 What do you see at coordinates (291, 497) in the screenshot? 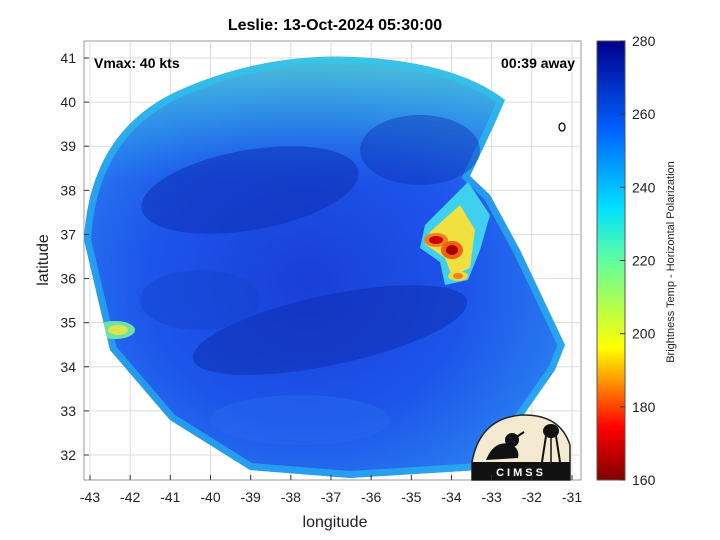
I see `x-tick-label: -38` at bounding box center [291, 497].